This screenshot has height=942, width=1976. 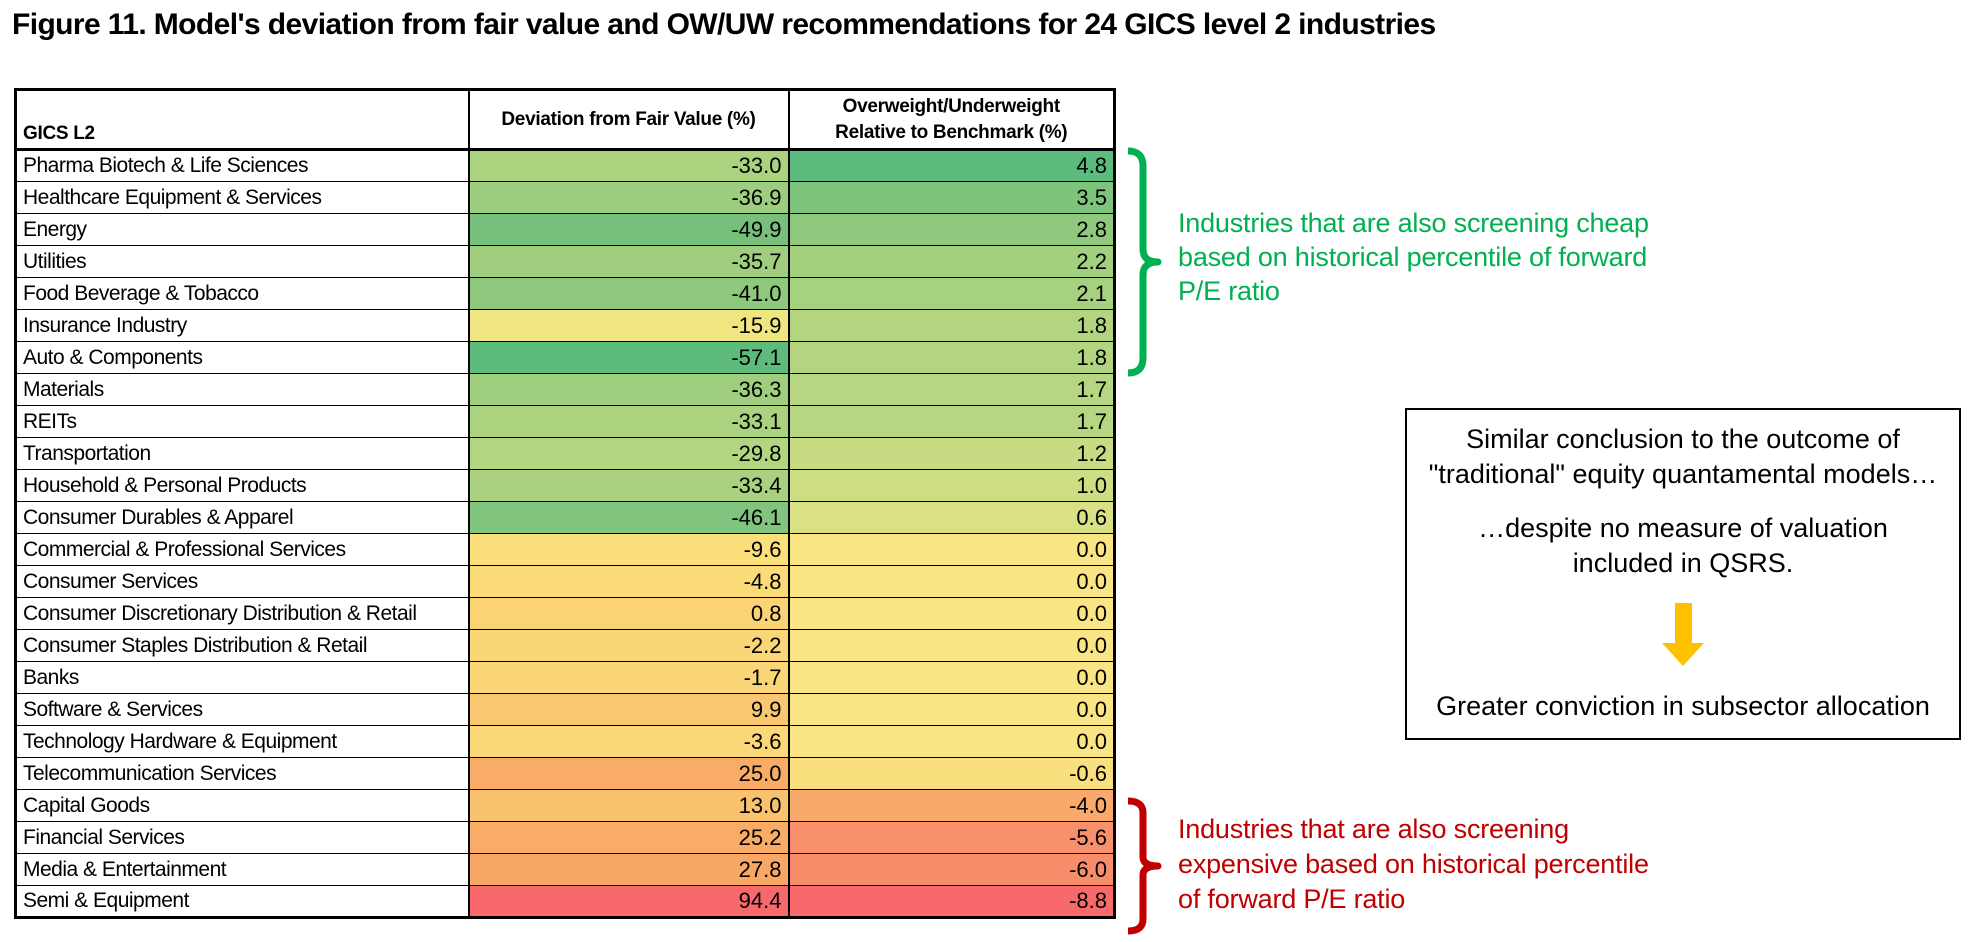 I want to click on deviation-cell: -15.9, so click(x=628, y=325).